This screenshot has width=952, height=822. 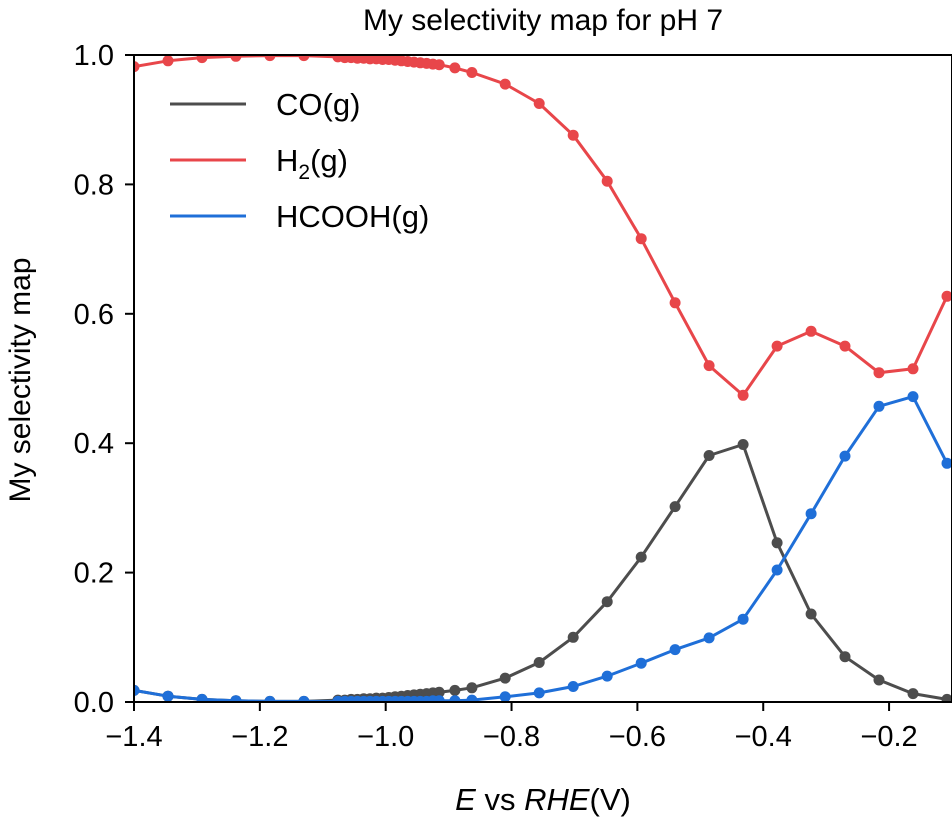 I want to click on y-tick-label: 1.0, so click(x=94, y=56).